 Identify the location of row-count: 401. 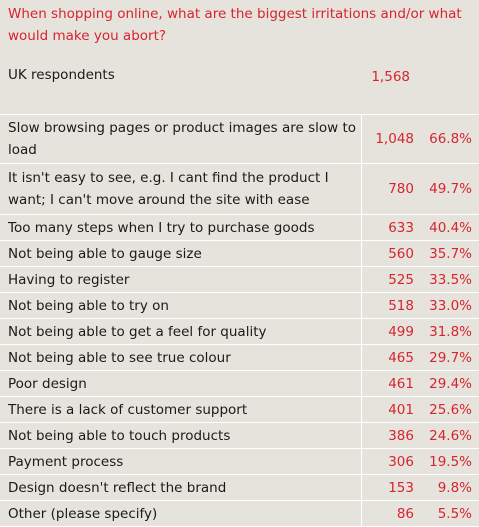
(401, 409).